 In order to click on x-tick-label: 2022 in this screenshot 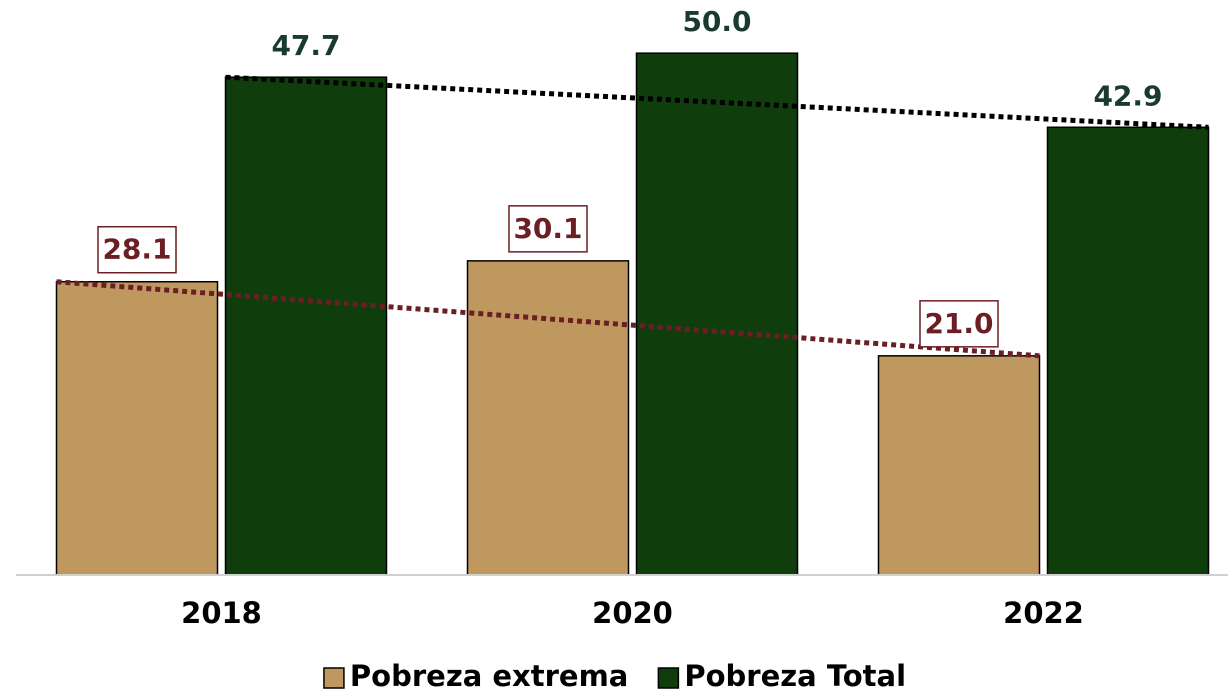, I will do `click(1043, 613)`.